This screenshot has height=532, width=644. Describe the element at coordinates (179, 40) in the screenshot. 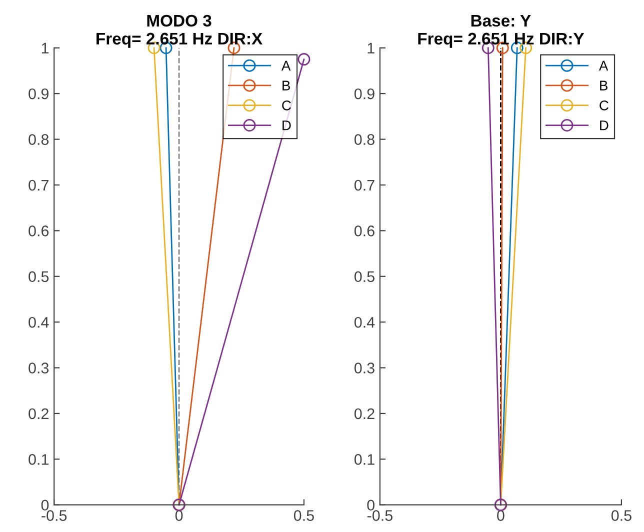

I see `chart-subtitle: Freq= 2.651 Hz DIR:X` at that location.